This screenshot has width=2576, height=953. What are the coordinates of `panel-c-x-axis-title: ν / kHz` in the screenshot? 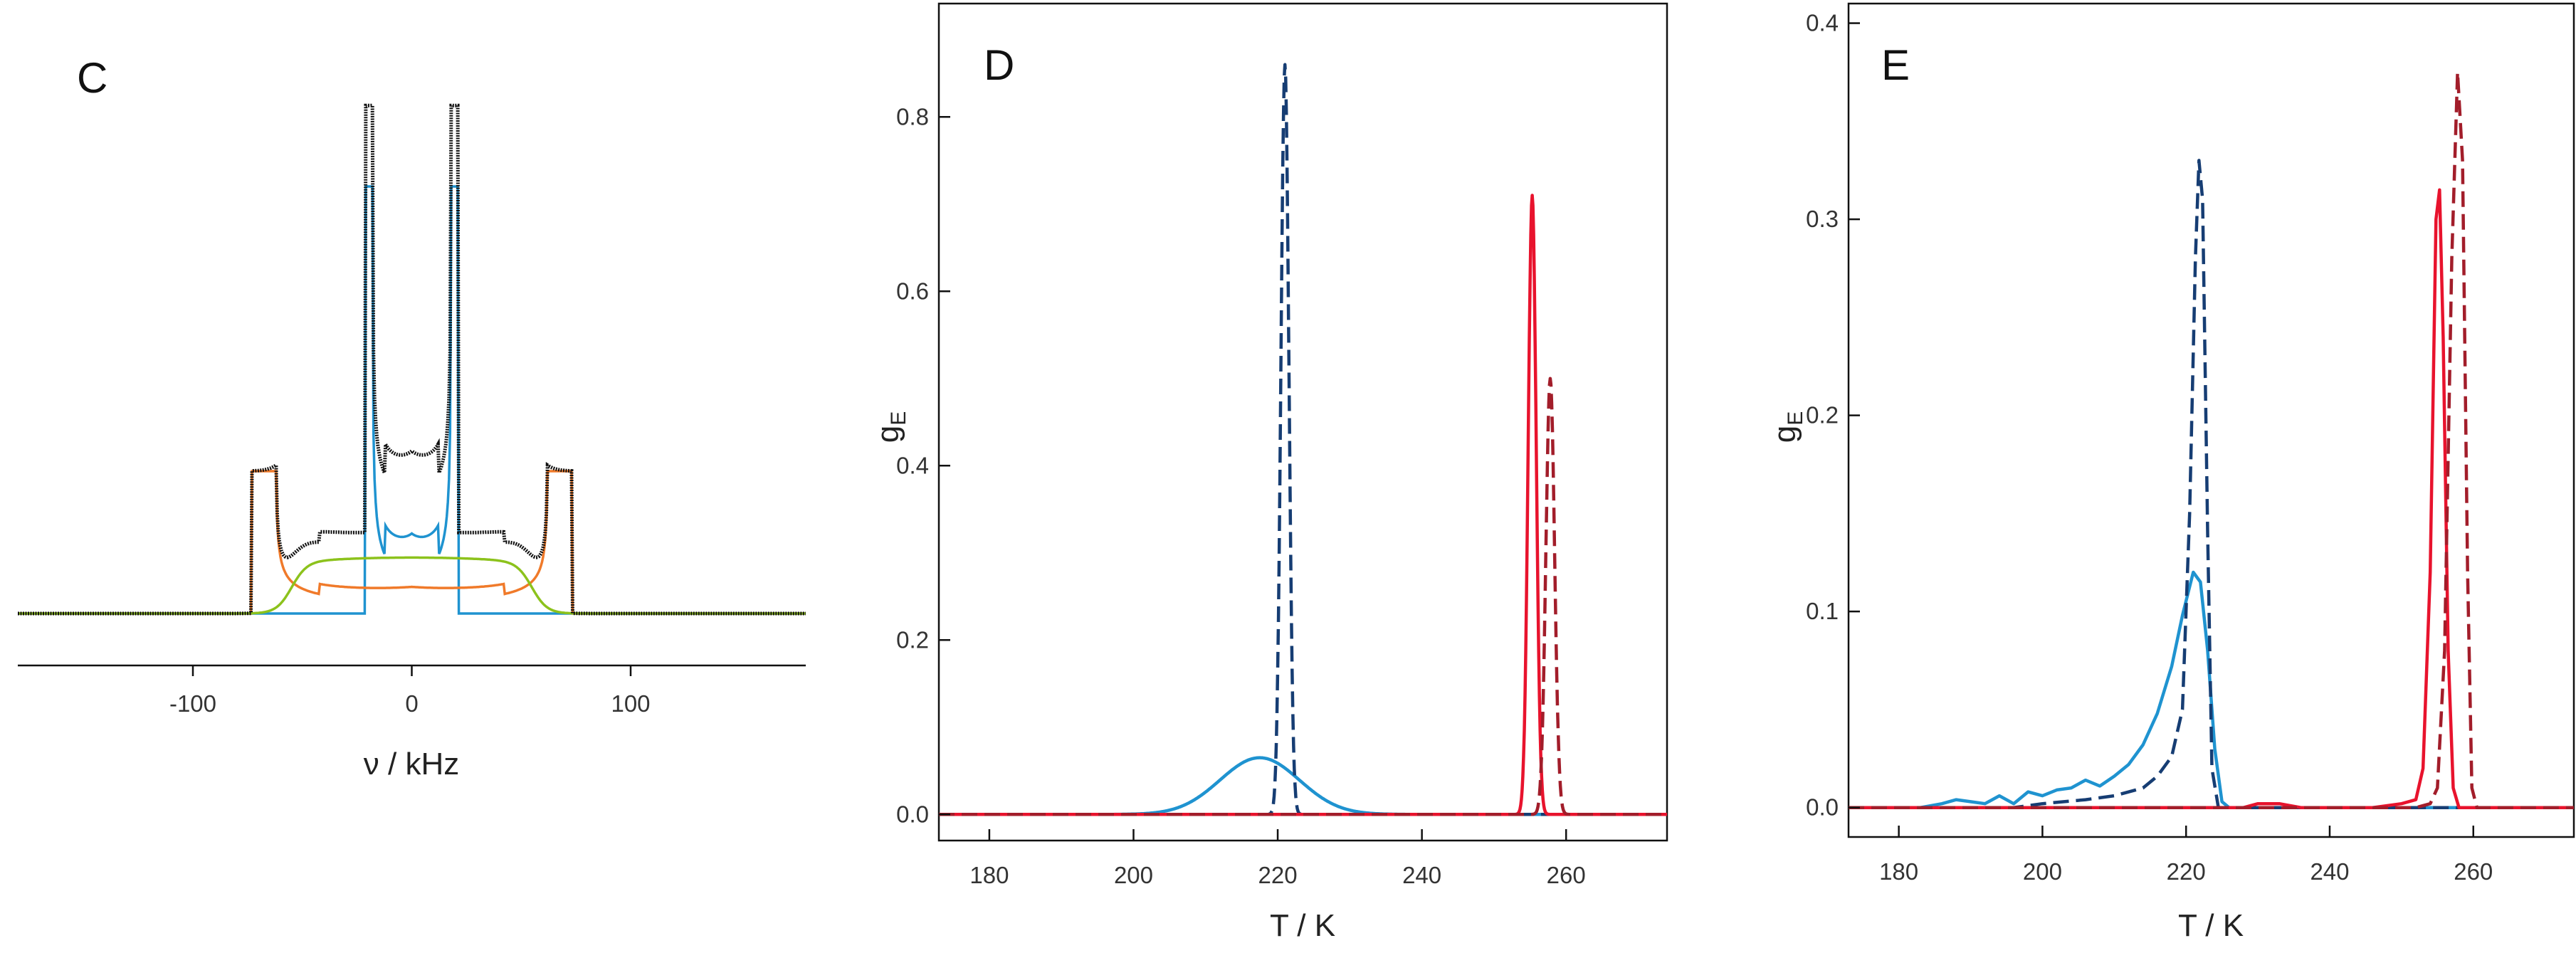 It's located at (412, 764).